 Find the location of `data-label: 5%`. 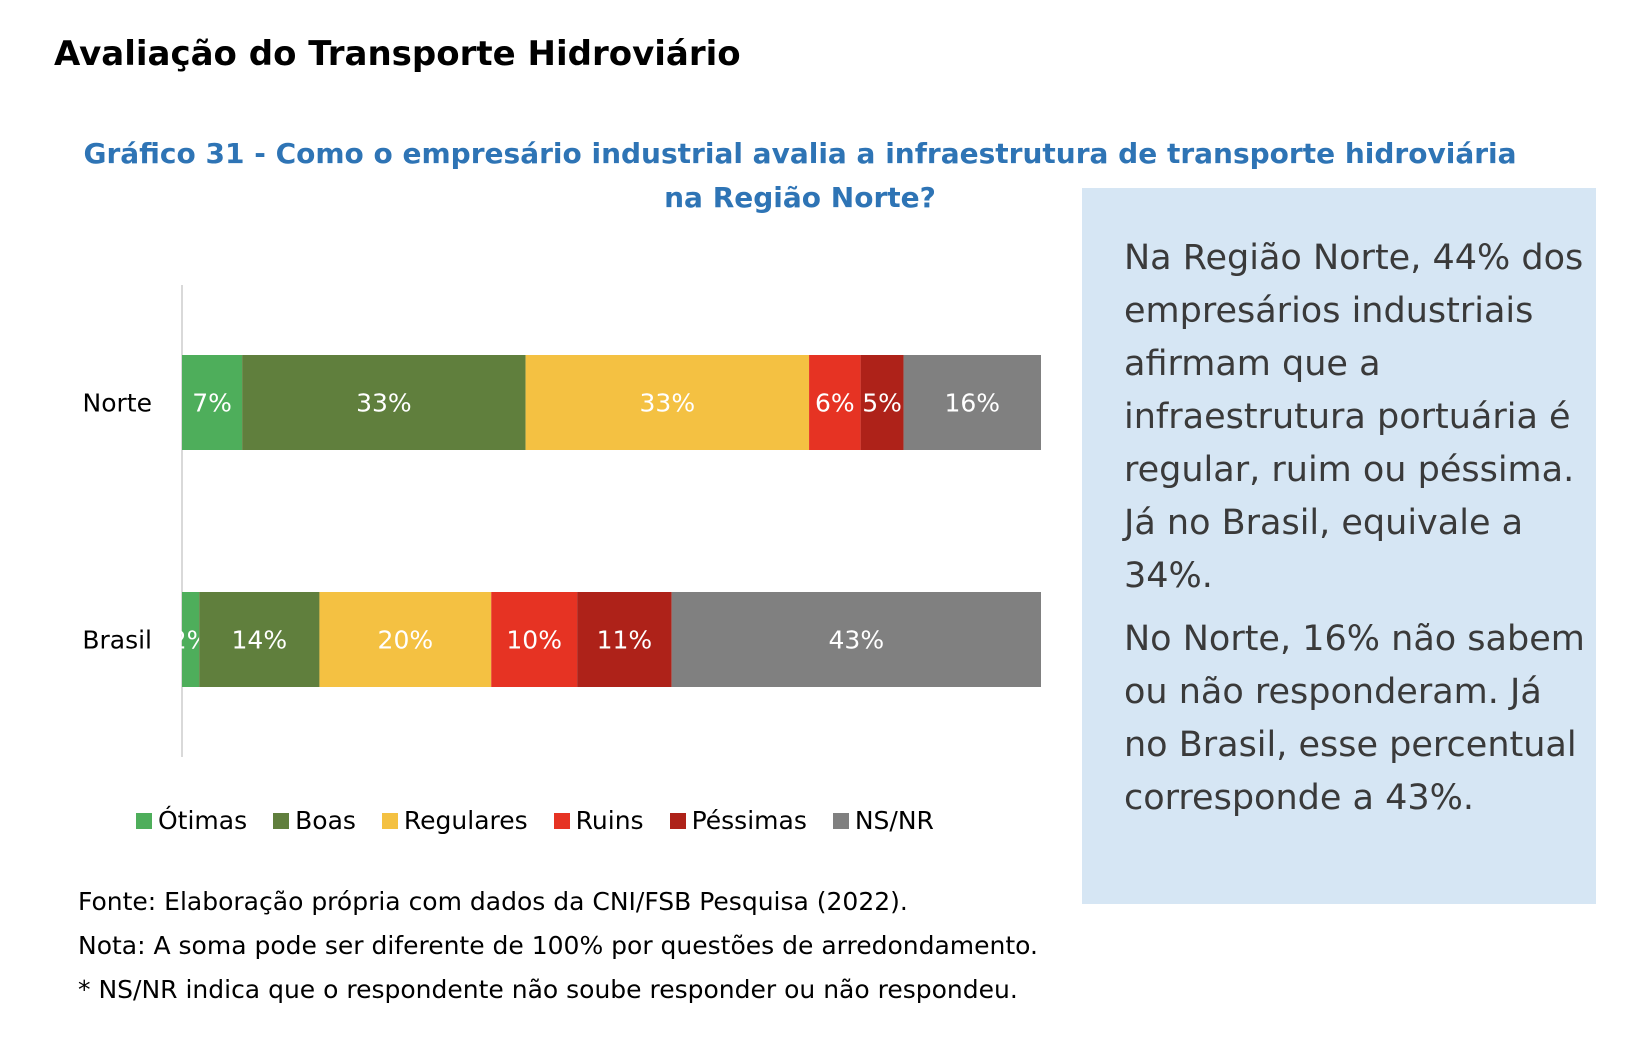

data-label: 5% is located at coordinates (882, 403).